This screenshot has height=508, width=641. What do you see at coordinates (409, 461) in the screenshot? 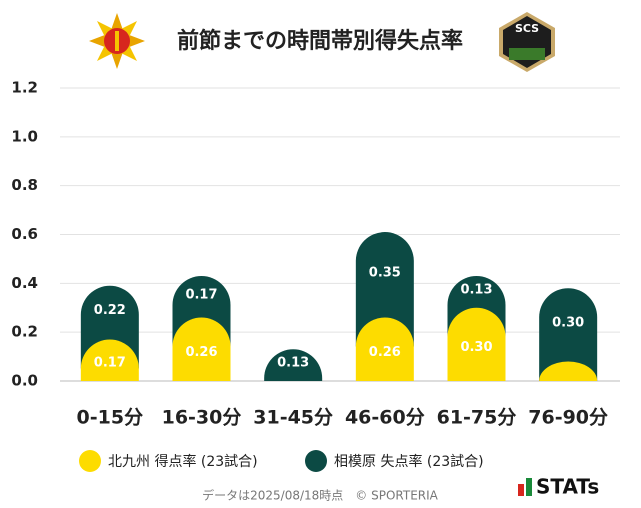
I see `legend-label: 相模原 失点率 (23試合)` at bounding box center [409, 461].